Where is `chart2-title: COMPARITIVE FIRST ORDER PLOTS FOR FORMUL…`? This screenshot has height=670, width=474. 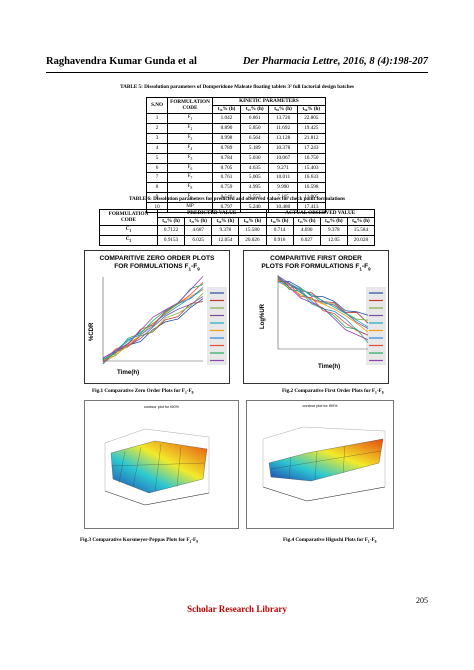 chart2-title: COMPARITIVE FIRST ORDER PLOTS FOR FORMUL… is located at coordinates (316, 264).